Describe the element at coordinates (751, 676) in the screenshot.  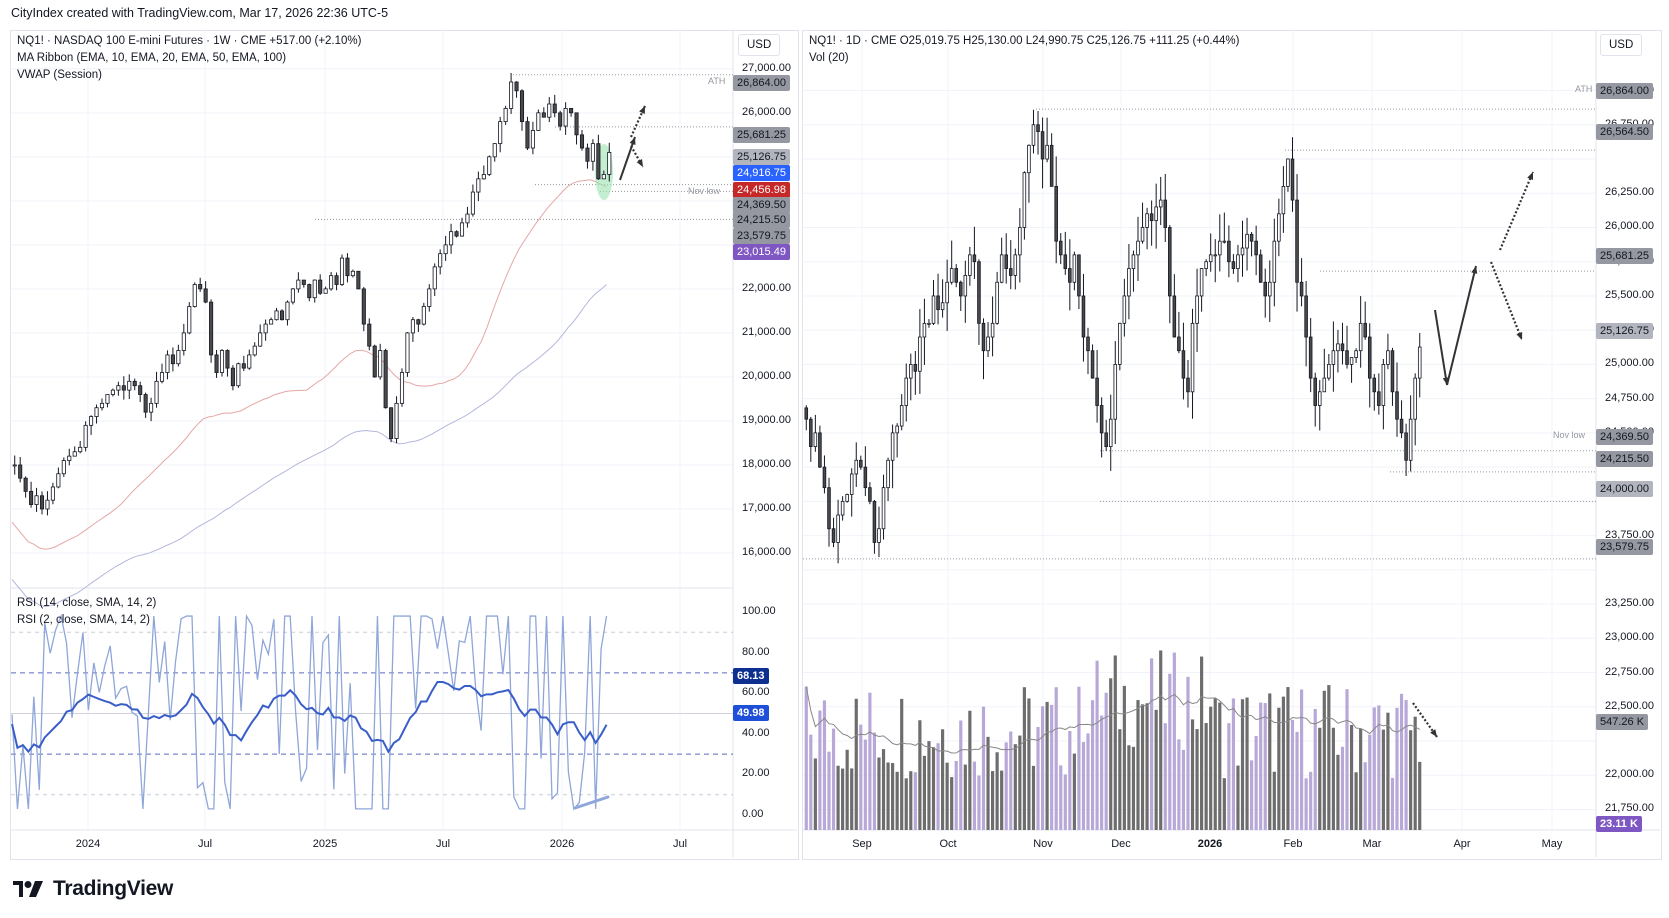
I see `rsi-tag: 68.13` at that location.